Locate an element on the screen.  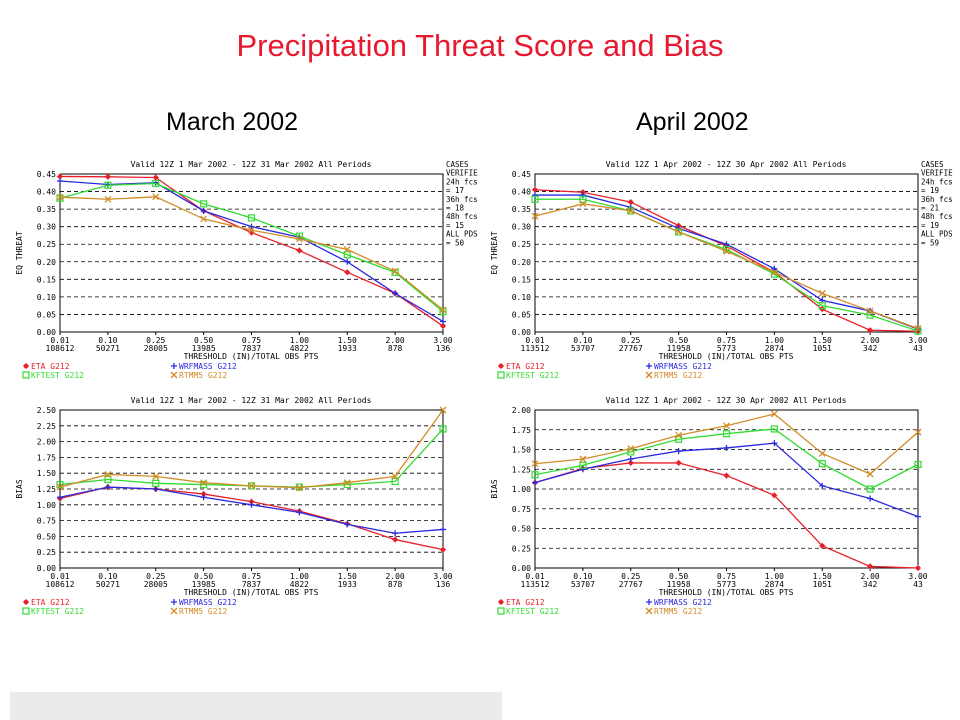
y-tick-label: 0.20 is located at coordinates (521, 262).